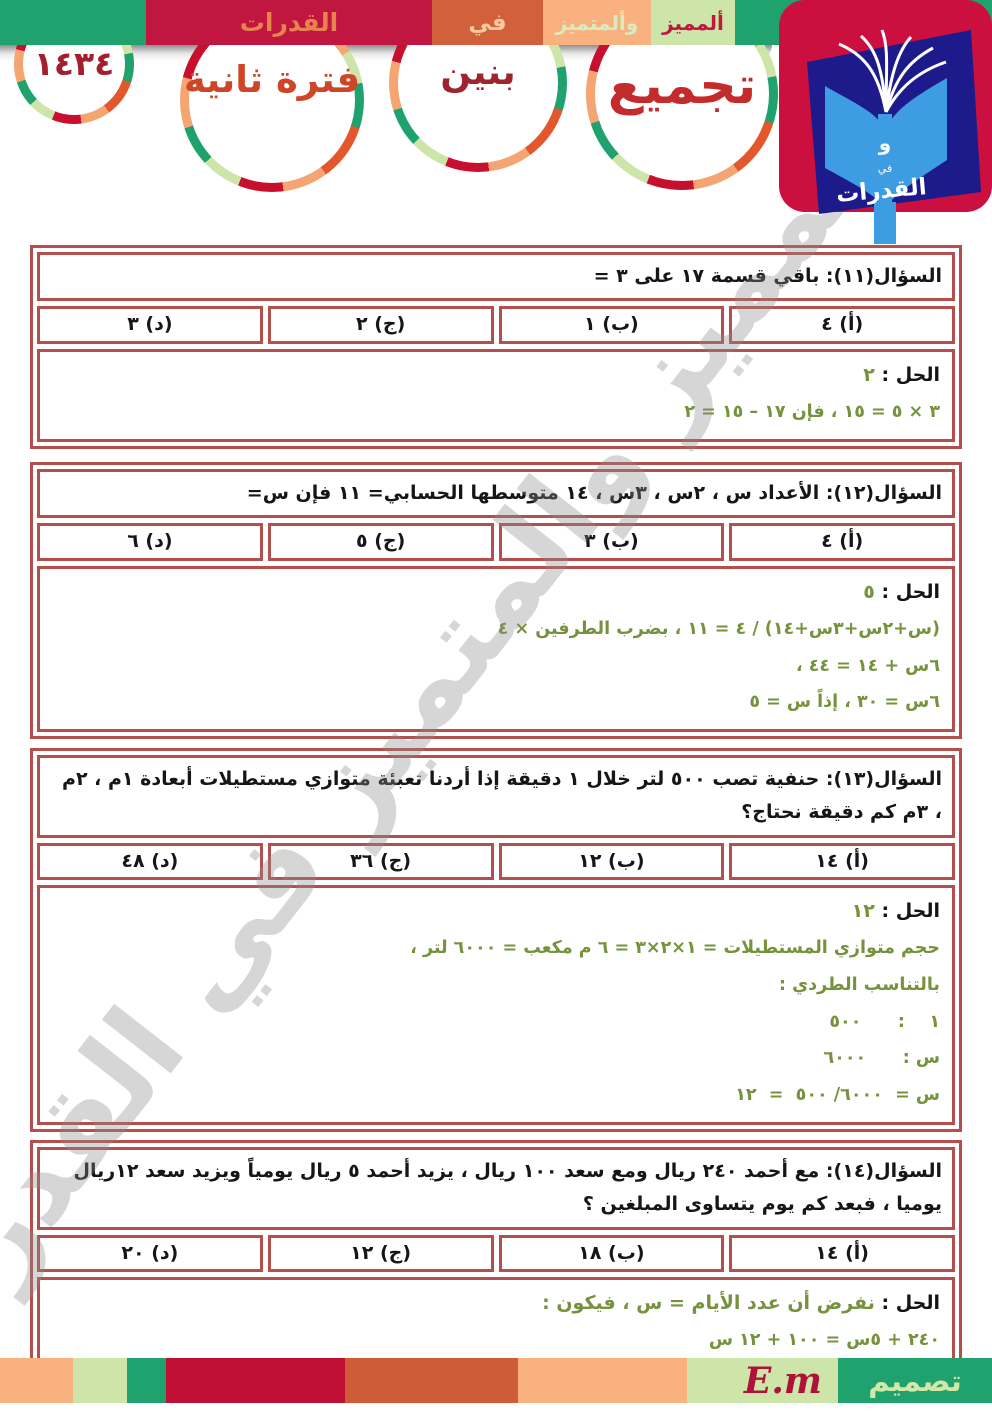 The height and width of the screenshot is (1424, 992). I want to click on designer-signature: E.m, so click(782, 1380).